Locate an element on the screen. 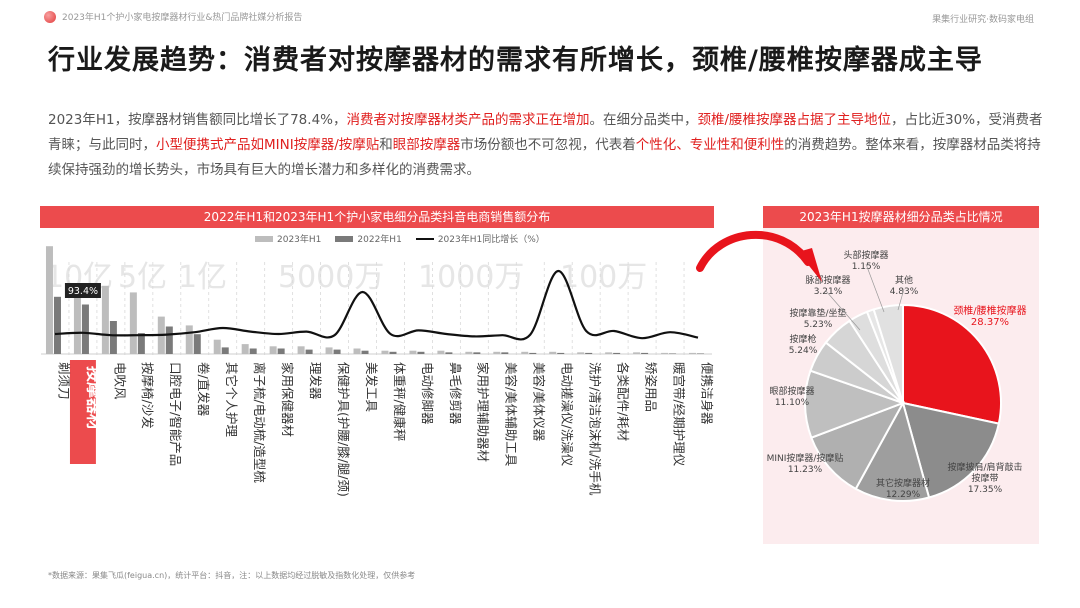 The width and height of the screenshot is (1080, 608). legend-swatch is located at coordinates (264, 238).